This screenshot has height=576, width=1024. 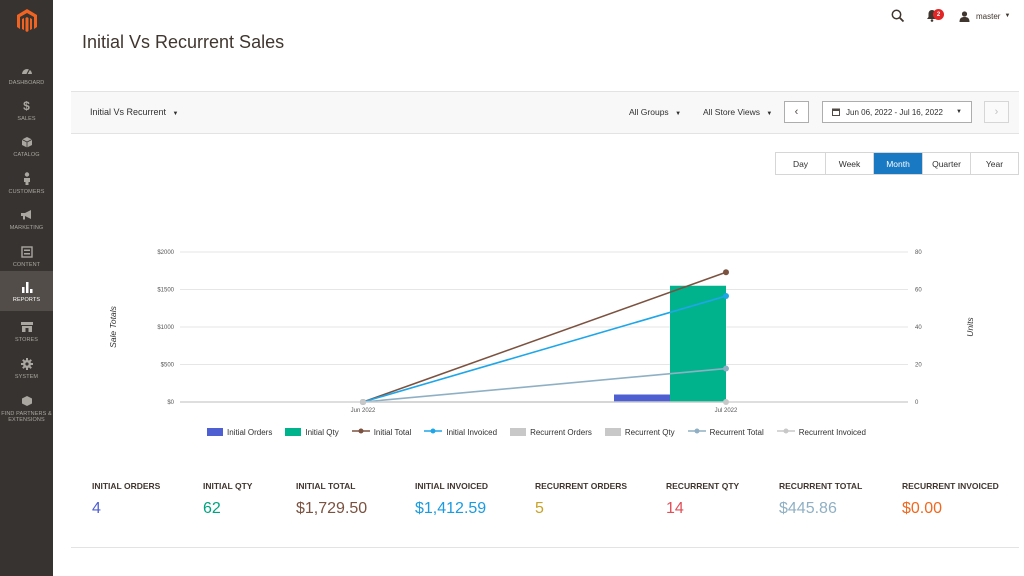 I want to click on gear-icon, so click(x=27, y=364).